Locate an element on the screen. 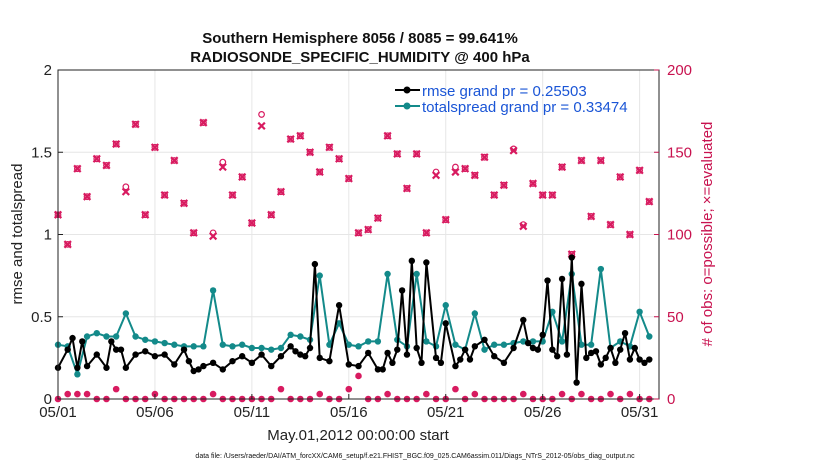  chart-subtitle: RADIOSONDE_SPECIFIC_HUMIDITY @ 400 hPa is located at coordinates (360, 57).